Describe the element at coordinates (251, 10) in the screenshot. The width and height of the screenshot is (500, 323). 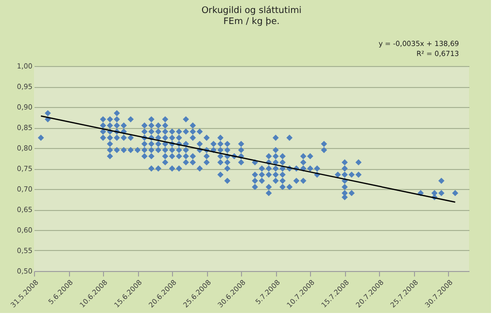
I see `chart-title: Orkugildi og sláttutimi` at that location.